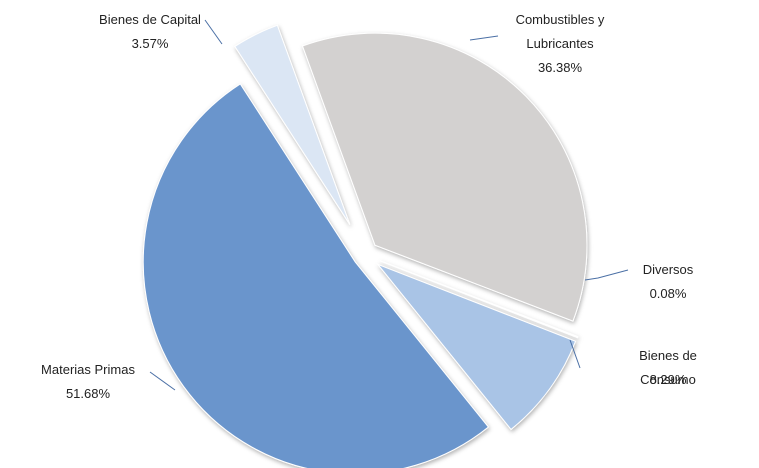 This screenshot has height=468, width=759. I want to click on slice-value: 8.29%, so click(668, 379).